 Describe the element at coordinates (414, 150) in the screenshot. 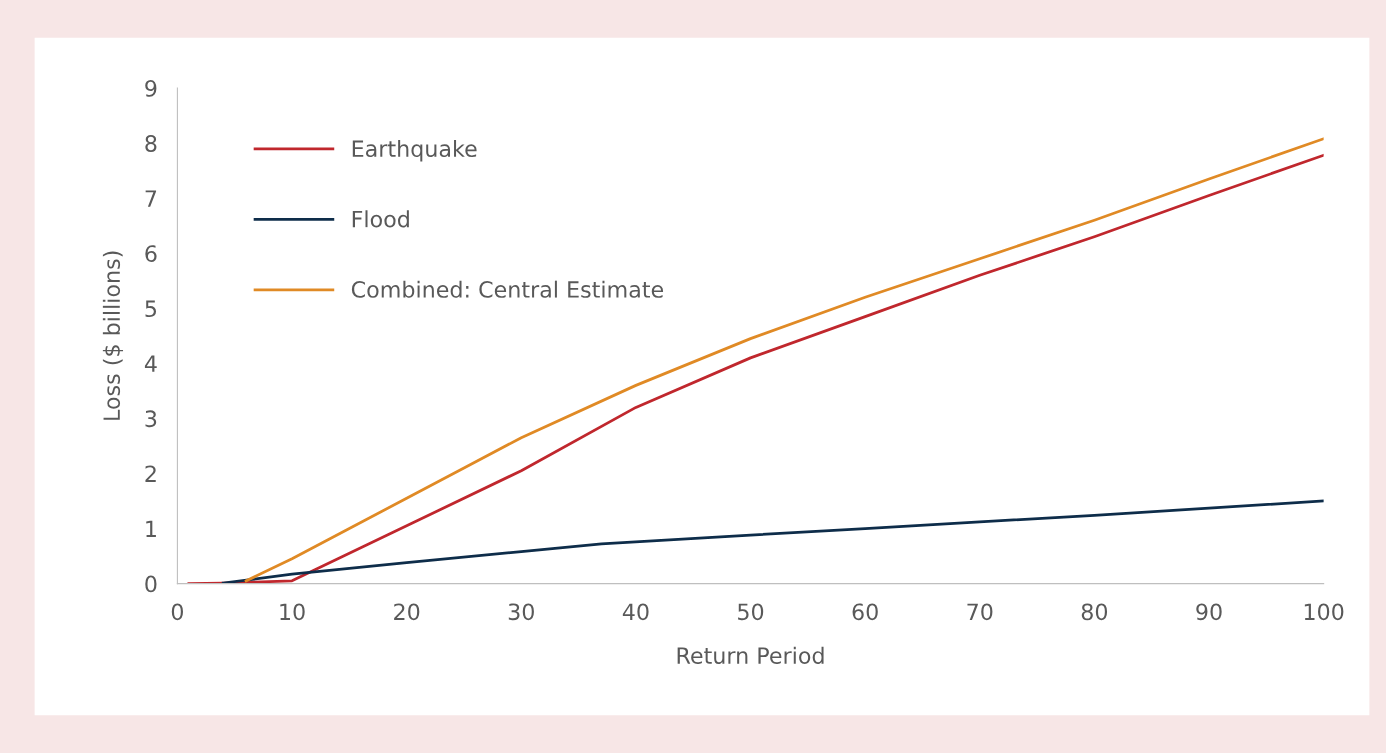

I see `legend-label: Earthquake` at that location.